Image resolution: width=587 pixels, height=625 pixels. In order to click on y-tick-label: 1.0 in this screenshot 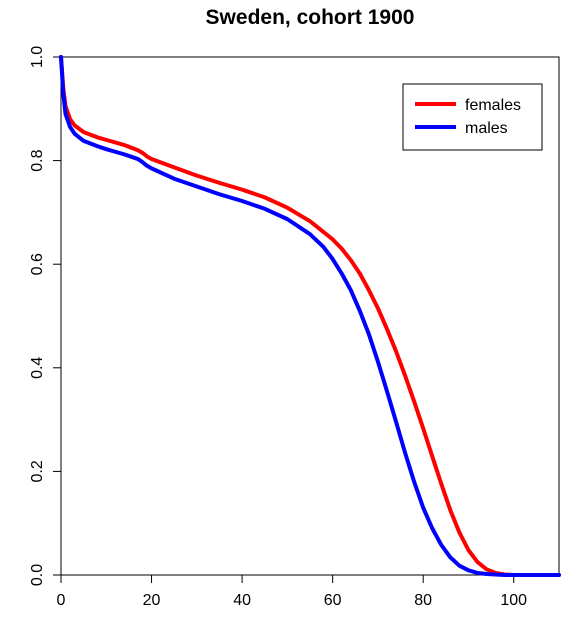, I will do `click(37, 57)`.